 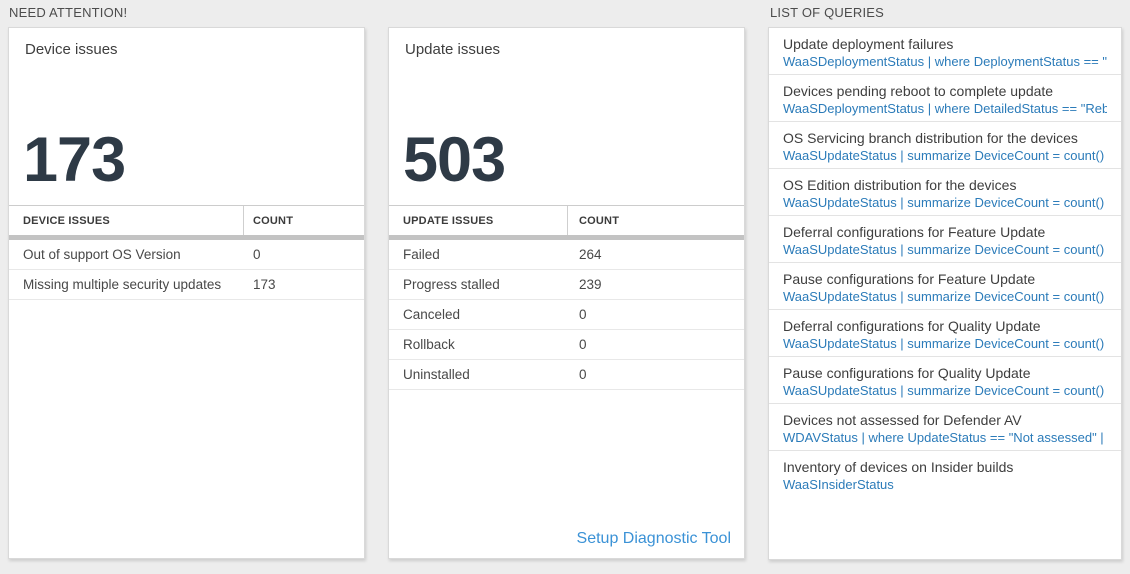 What do you see at coordinates (838, 484) in the screenshot?
I see `query-text-link: WaaSInsiderStatus` at bounding box center [838, 484].